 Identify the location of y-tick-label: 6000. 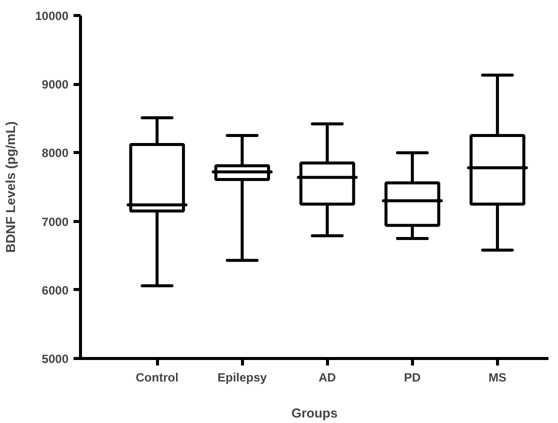
(55, 290).